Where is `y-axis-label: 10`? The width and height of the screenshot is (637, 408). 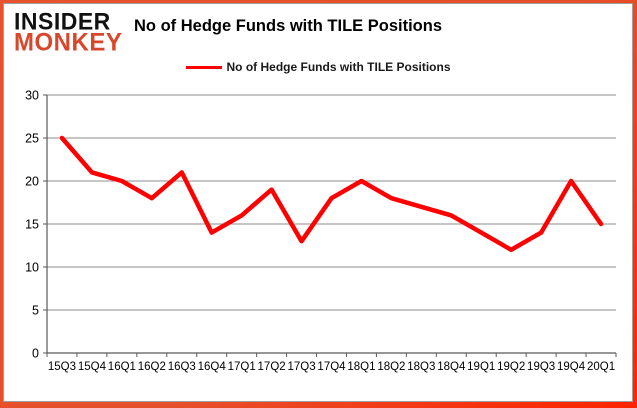 y-axis-label: 10 is located at coordinates (32, 268).